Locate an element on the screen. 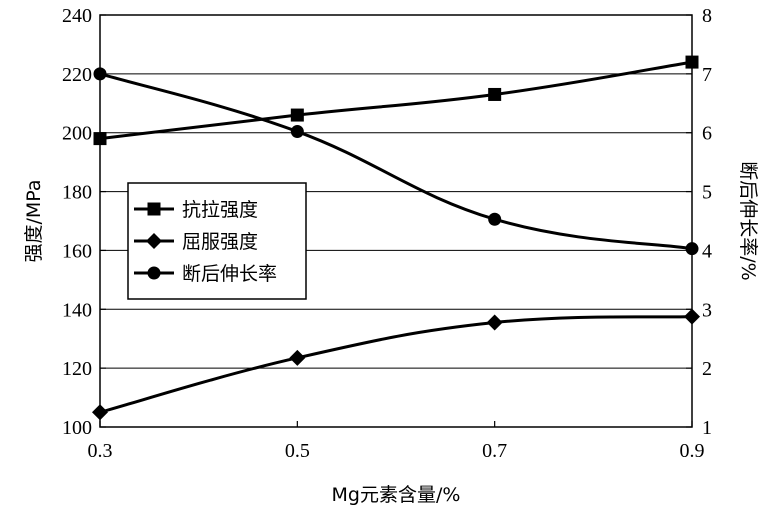  y2-axis-title: 断后伸长率/% is located at coordinates (748, 220).